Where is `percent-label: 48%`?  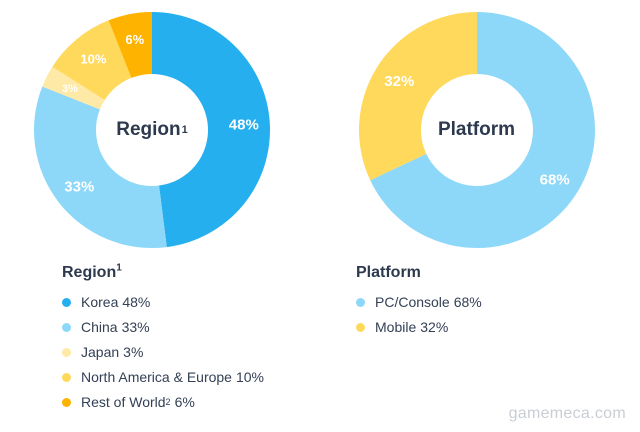
percent-label: 48% is located at coordinates (244, 124).